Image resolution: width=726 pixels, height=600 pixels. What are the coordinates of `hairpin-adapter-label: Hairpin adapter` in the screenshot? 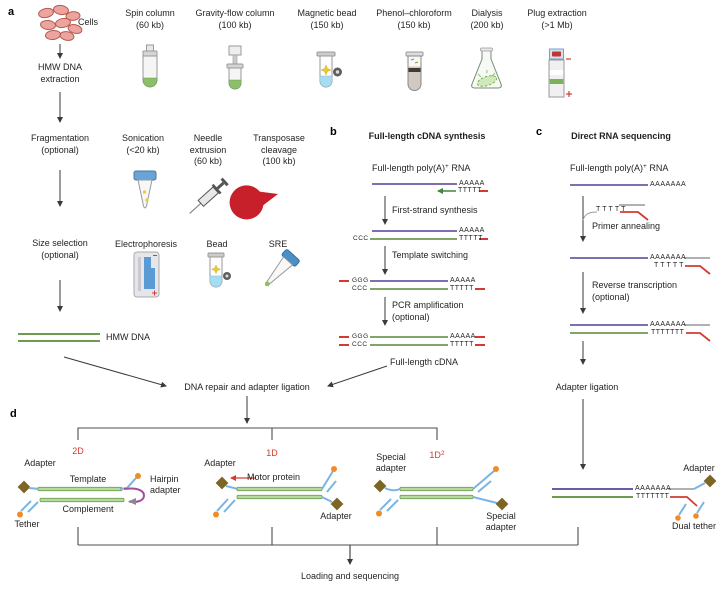 It's located at (165, 484).